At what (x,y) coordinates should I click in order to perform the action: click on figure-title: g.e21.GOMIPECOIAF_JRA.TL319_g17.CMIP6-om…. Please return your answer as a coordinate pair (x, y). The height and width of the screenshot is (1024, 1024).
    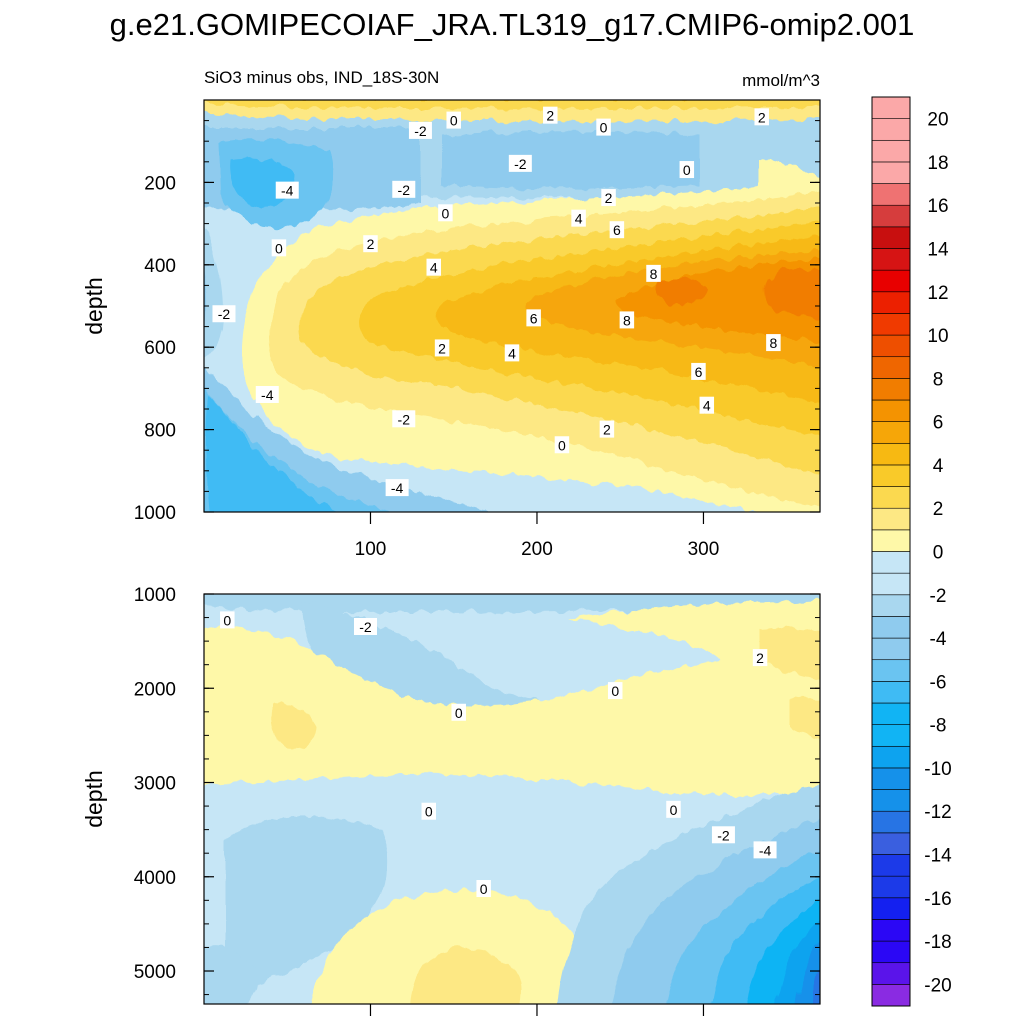
    Looking at the image, I should click on (512, 24).